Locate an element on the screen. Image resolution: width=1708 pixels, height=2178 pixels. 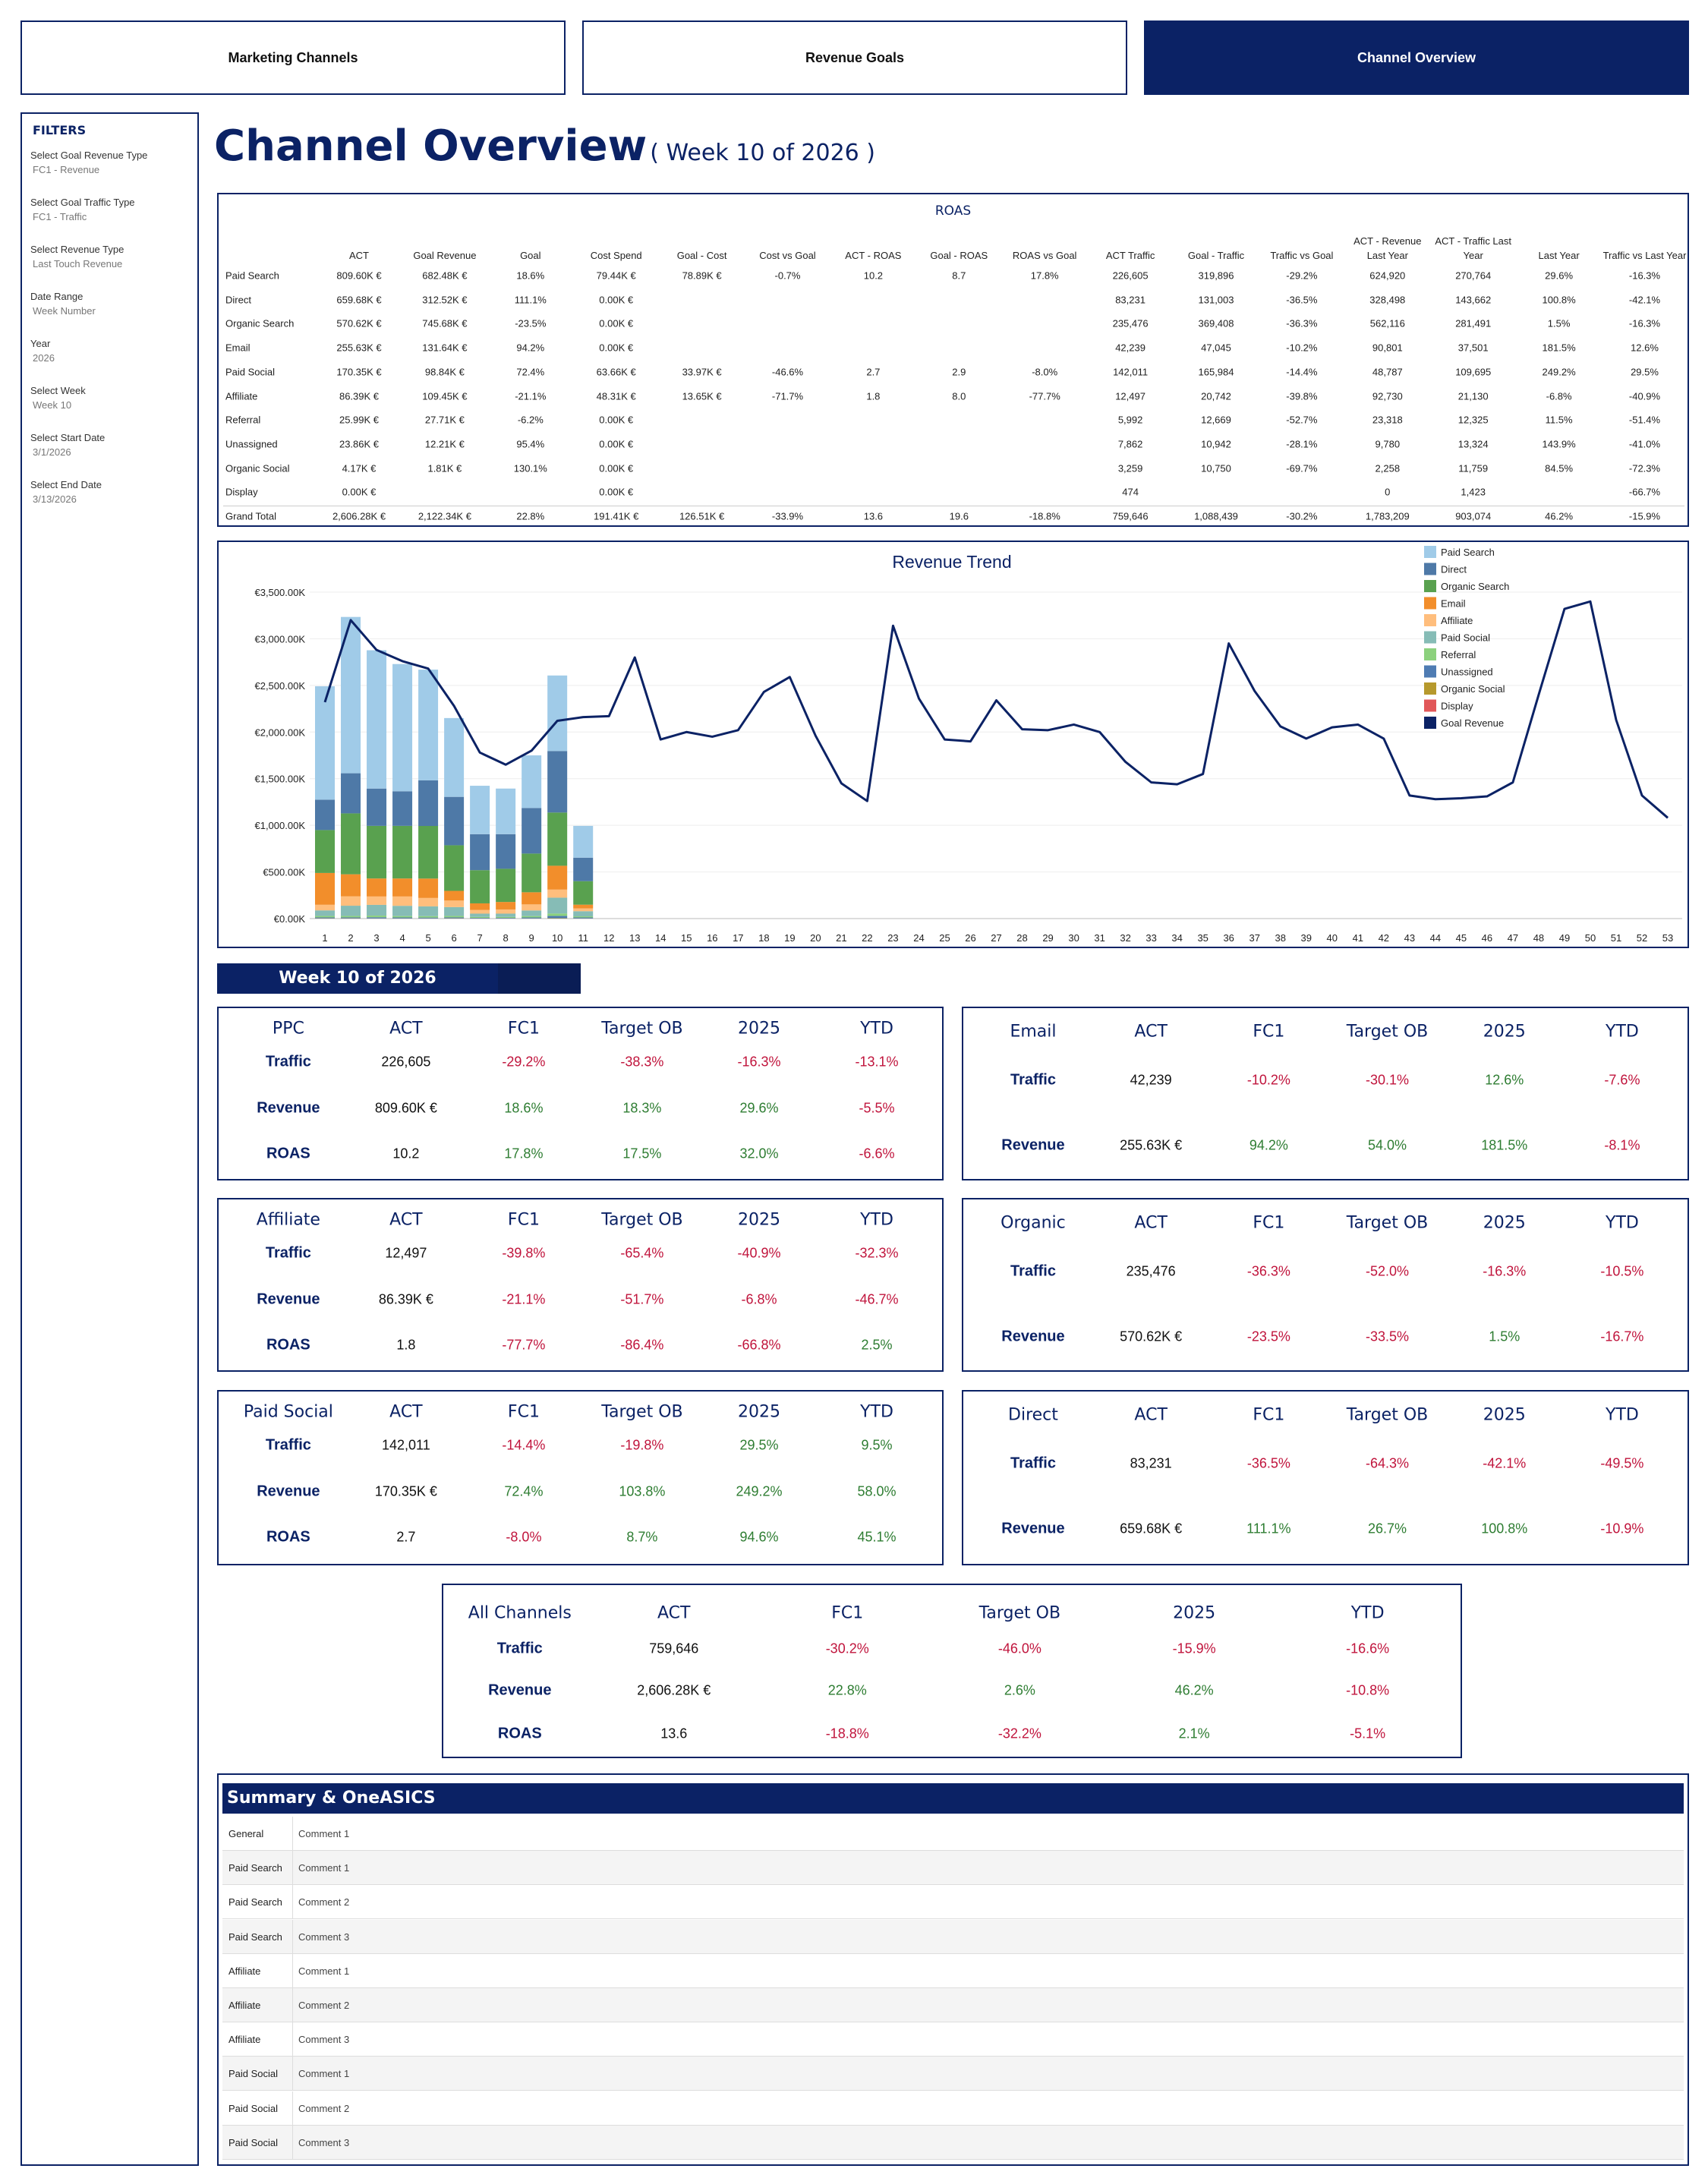
card-title: PPC is located at coordinates (288, 1029).